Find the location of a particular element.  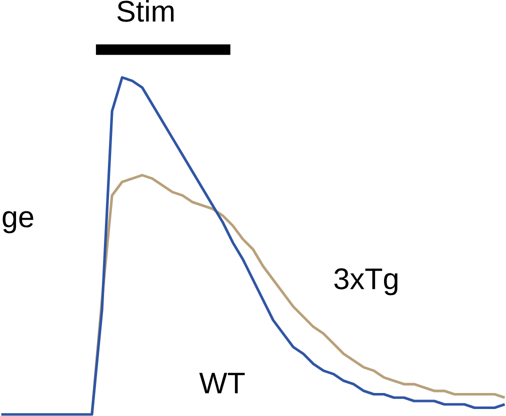

text: Stim is located at coordinates (145, 11).